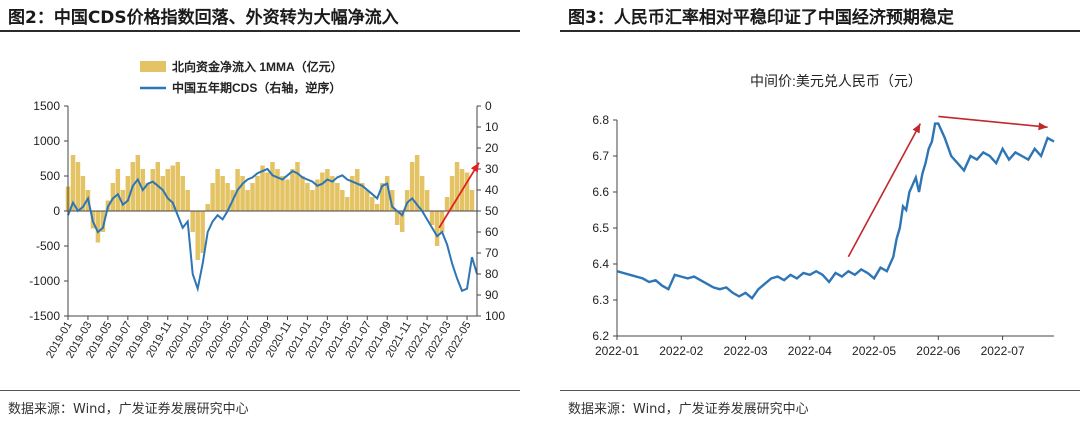 The image size is (1080, 424). What do you see at coordinates (495, 316) in the screenshot?
I see `y-tick-label-right: 100` at bounding box center [495, 316].